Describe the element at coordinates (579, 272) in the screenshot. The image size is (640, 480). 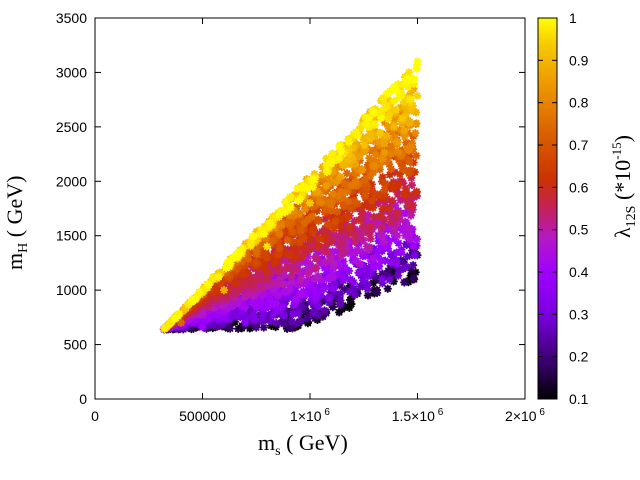
I see `colorbar-tick-label: 0.4` at that location.